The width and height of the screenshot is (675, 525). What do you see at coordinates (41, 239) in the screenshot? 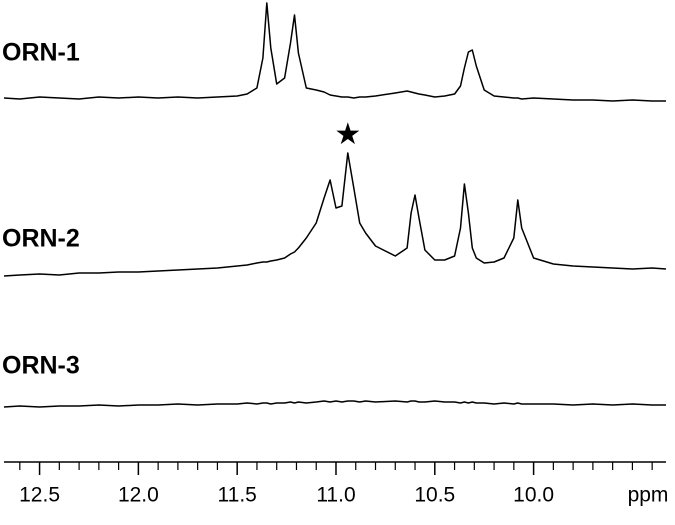
I see `series-label: ORN-2` at bounding box center [41, 239].